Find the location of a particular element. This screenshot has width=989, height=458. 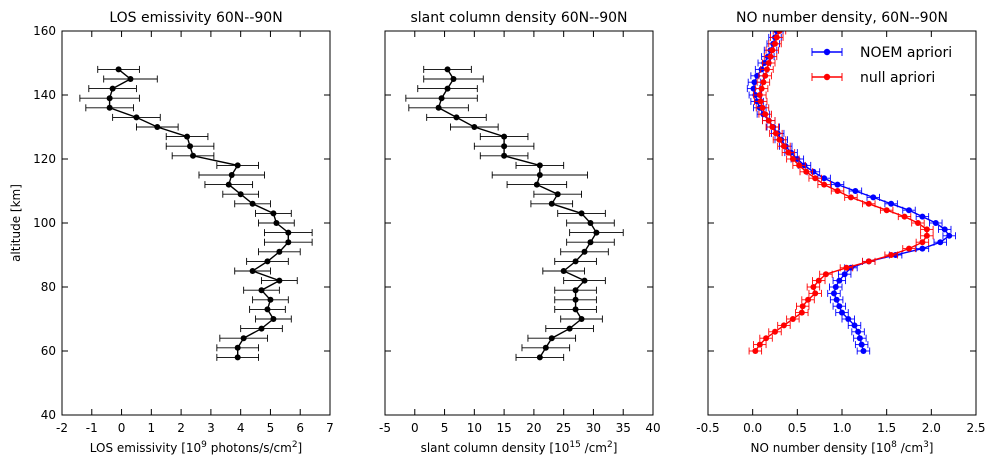

x-tick-label: 2.5 is located at coordinates (975, 428).